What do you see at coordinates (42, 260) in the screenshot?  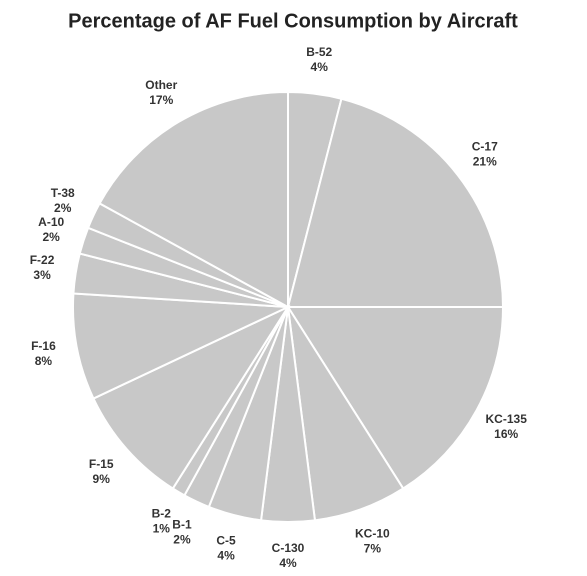 I see `slice-label: F-22` at bounding box center [42, 260].